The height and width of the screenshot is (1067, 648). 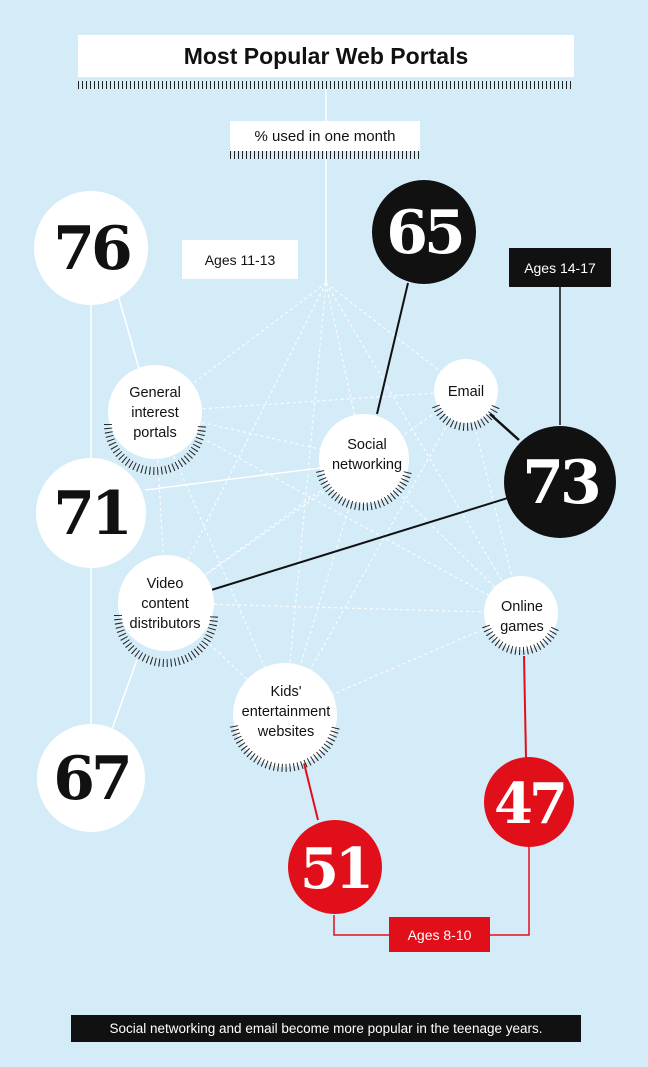 What do you see at coordinates (367, 445) in the screenshot?
I see `social-line-1: Social` at bounding box center [367, 445].